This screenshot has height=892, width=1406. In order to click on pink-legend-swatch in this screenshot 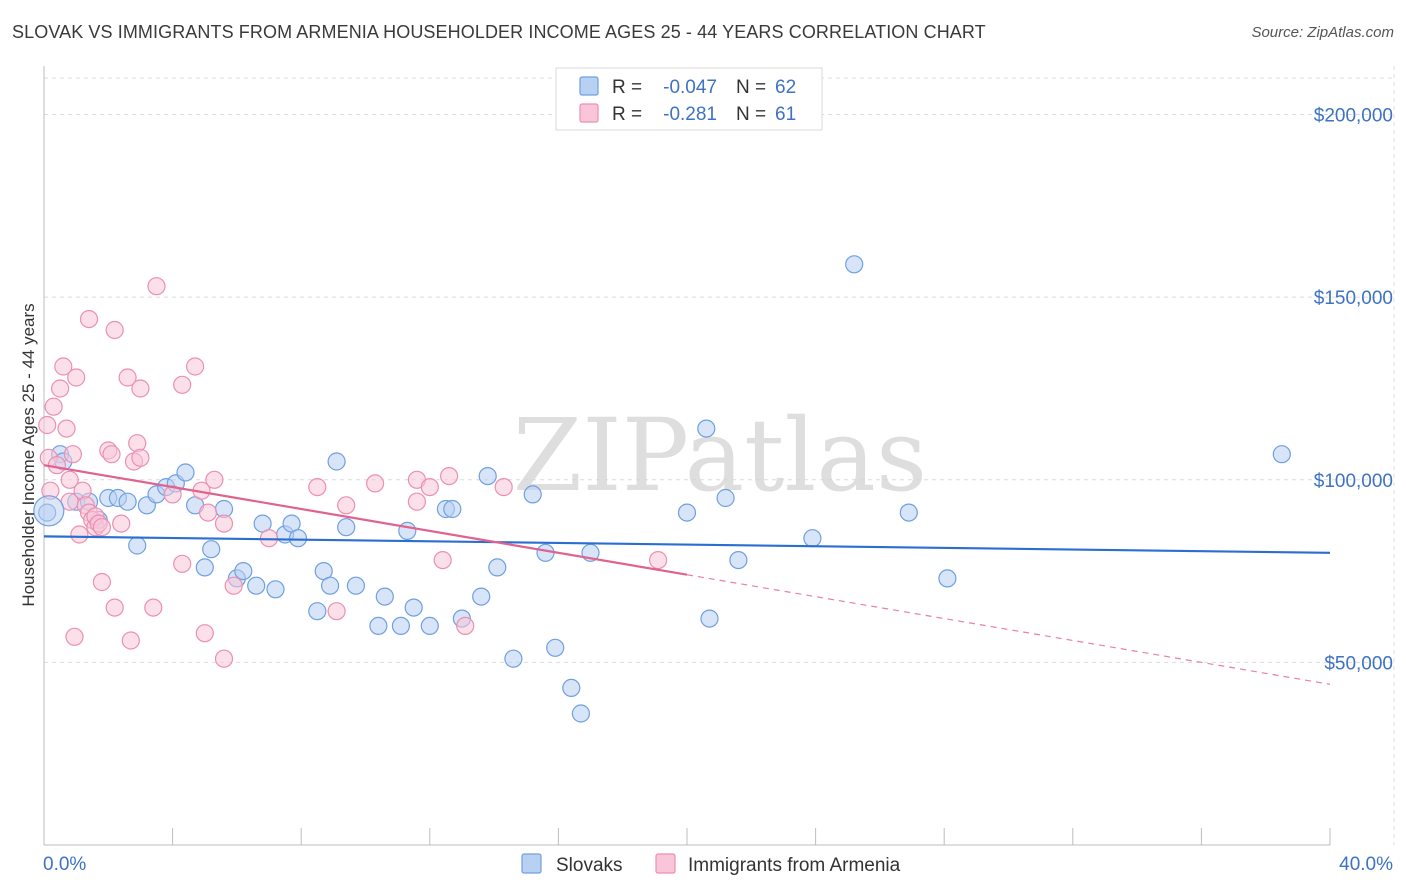, I will do `click(589, 113)`.